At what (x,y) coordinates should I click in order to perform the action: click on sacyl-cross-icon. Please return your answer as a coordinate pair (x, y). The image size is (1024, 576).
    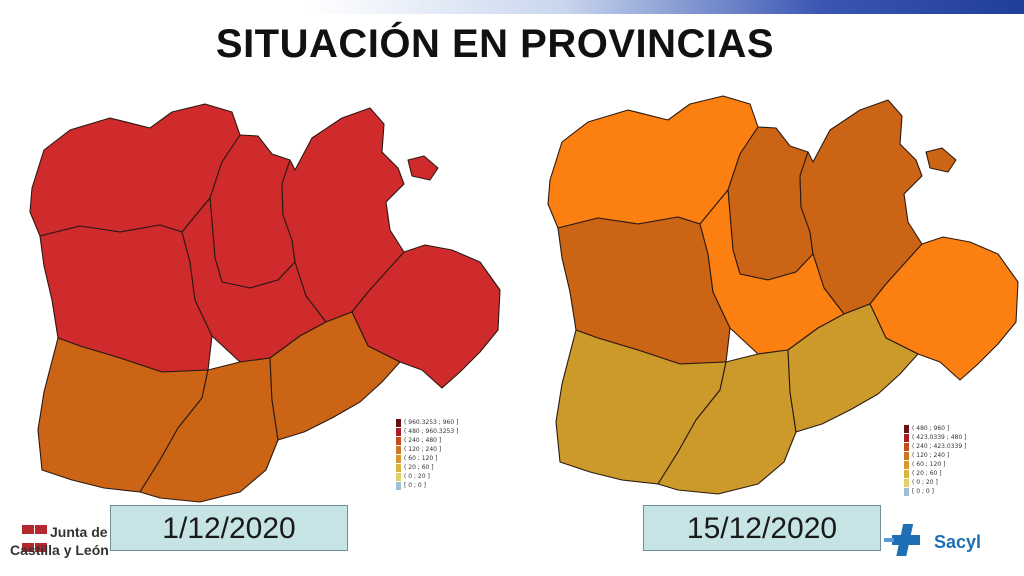
    Looking at the image, I should click on (902, 540).